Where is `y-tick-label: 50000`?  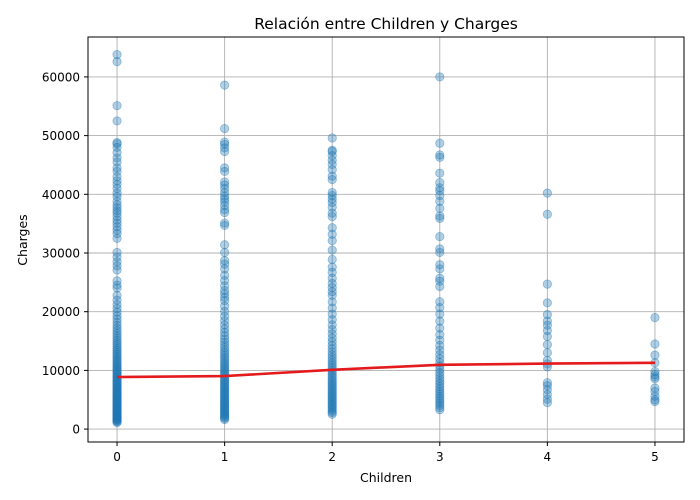
y-tick-label: 50000 is located at coordinates (61, 136).